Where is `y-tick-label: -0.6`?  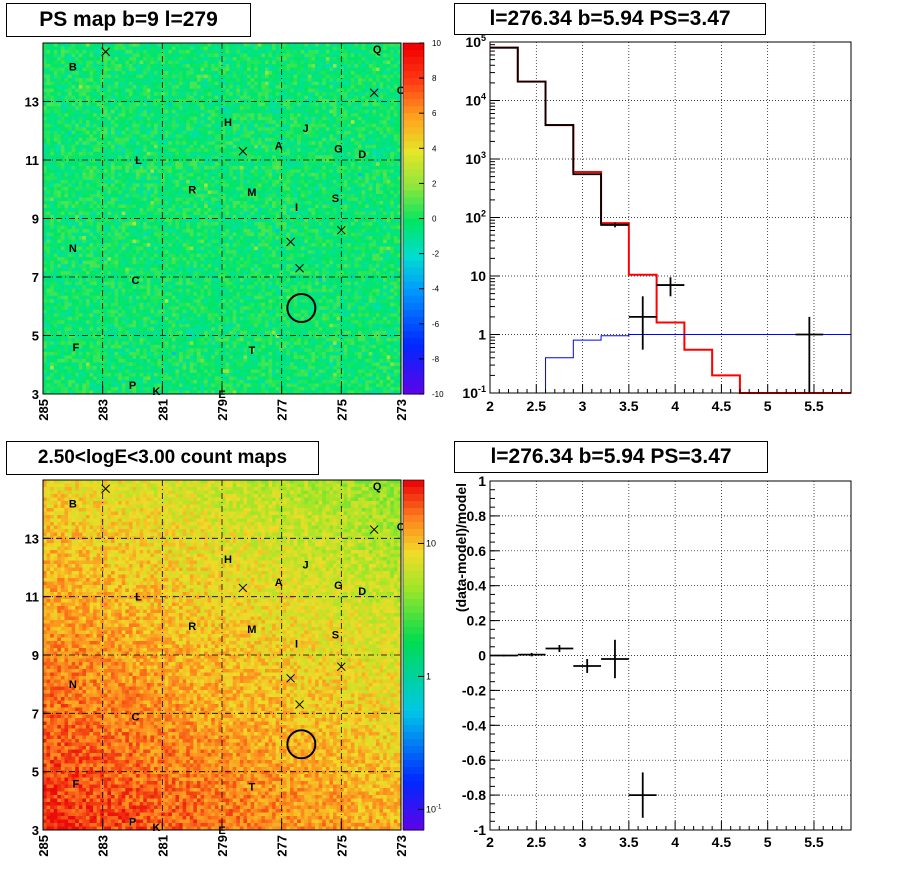 y-tick-label: -0.6 is located at coordinates (474, 760).